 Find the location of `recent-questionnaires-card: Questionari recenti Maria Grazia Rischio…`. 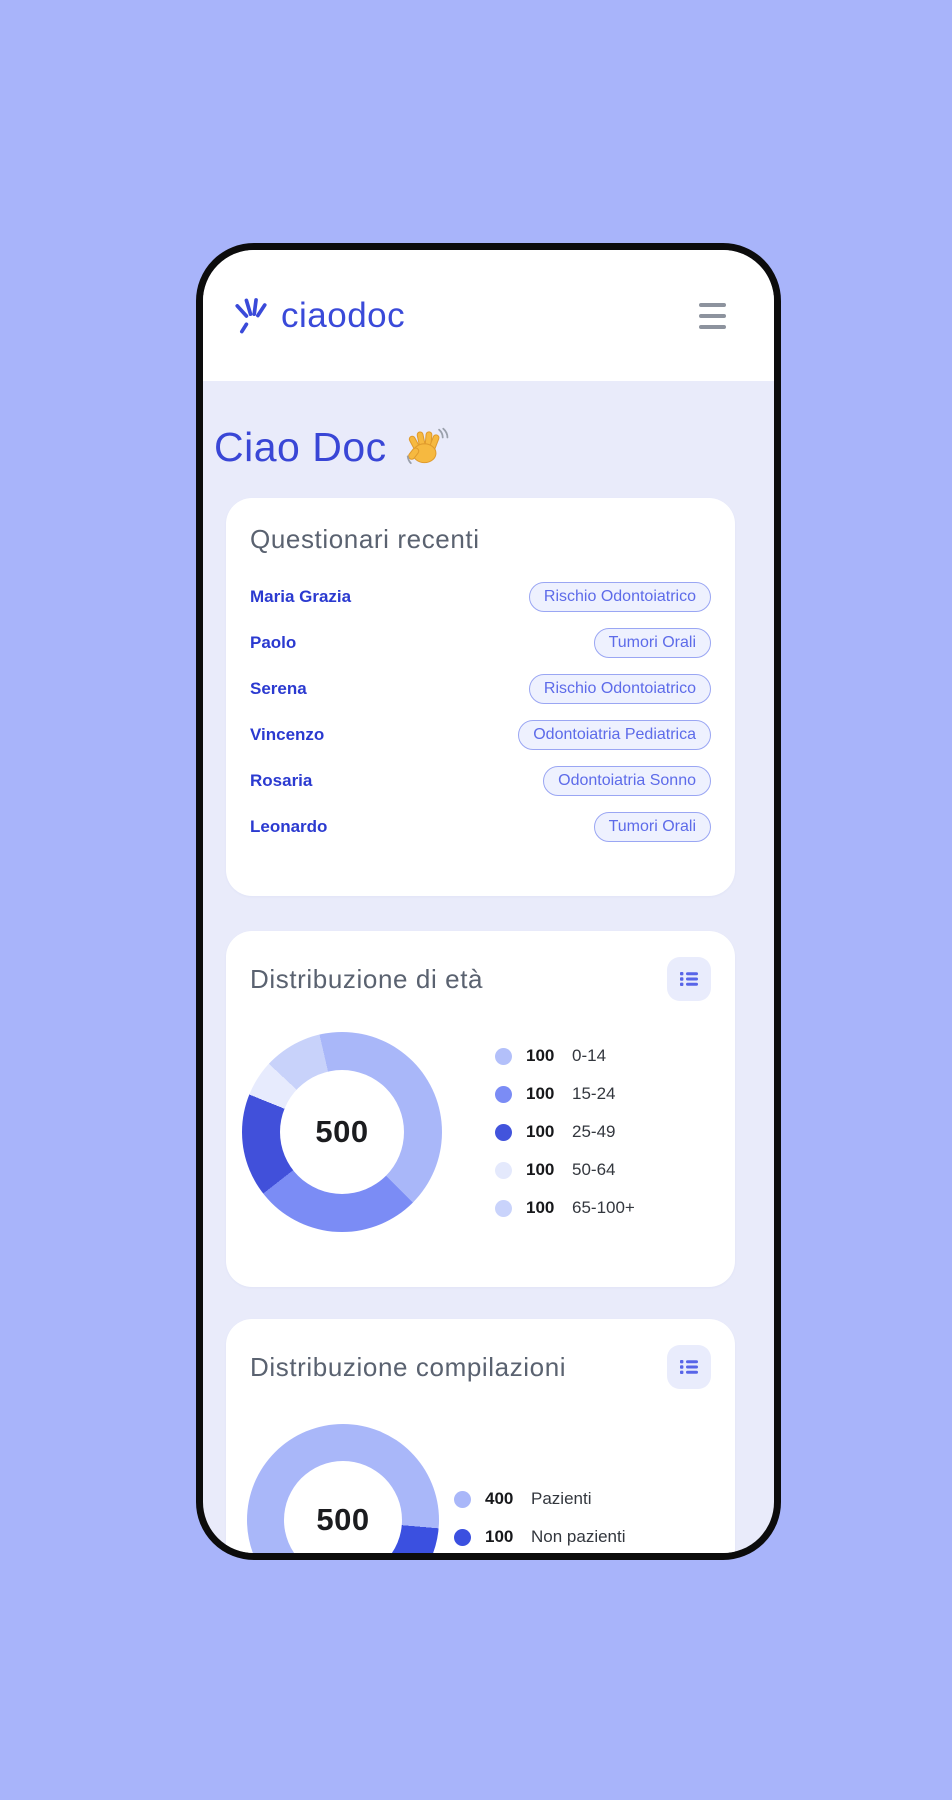

recent-questionnaires-card: Questionari recenti Maria Grazia Rischio… is located at coordinates (480, 697).